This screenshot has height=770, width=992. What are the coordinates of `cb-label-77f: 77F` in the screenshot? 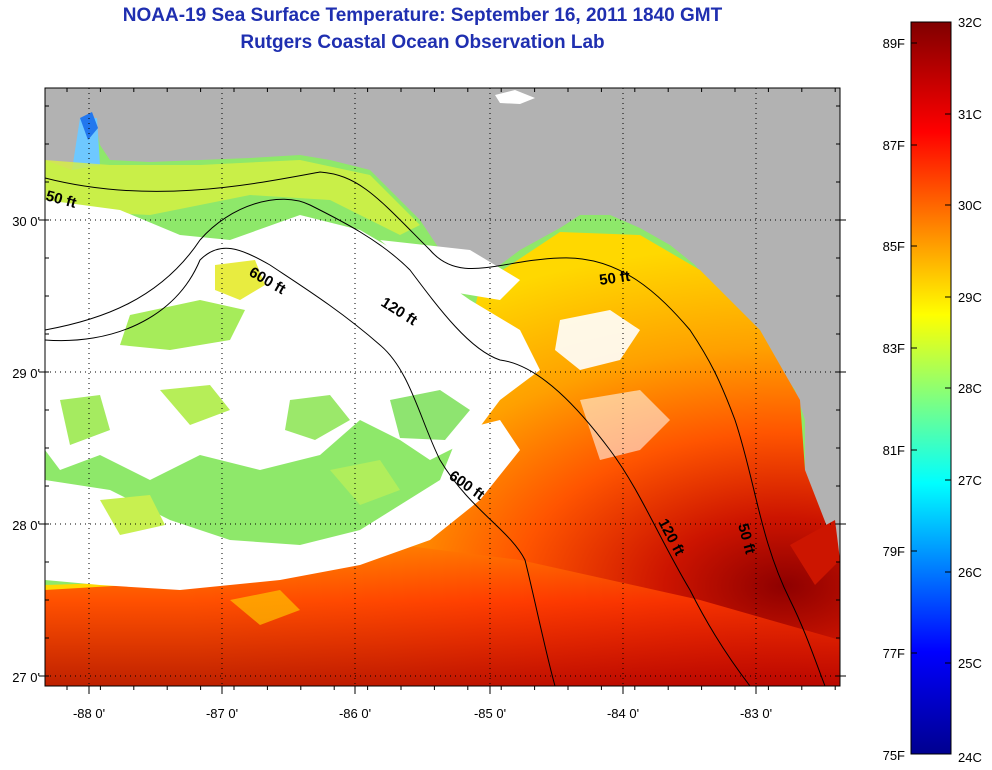 It's located at (894, 653).